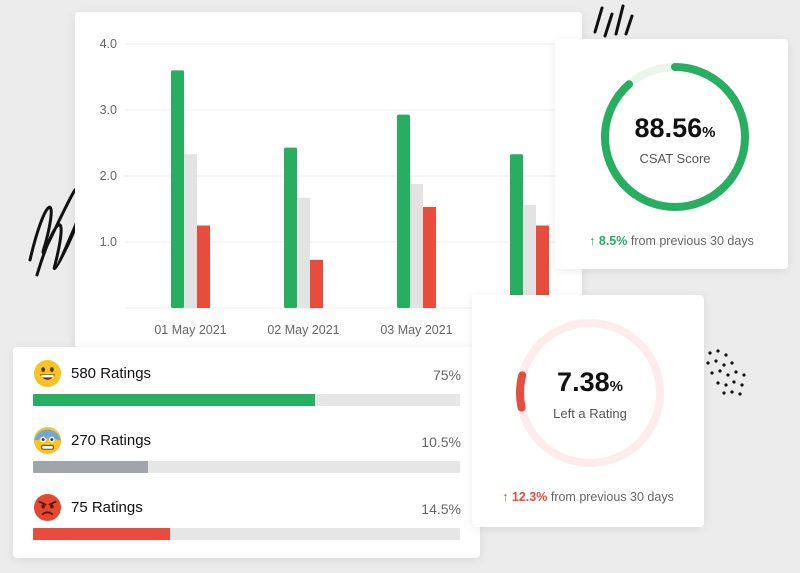 This screenshot has height=573, width=800. What do you see at coordinates (107, 507) in the screenshot?
I see `rating-count-label: 75 Ratings` at bounding box center [107, 507].